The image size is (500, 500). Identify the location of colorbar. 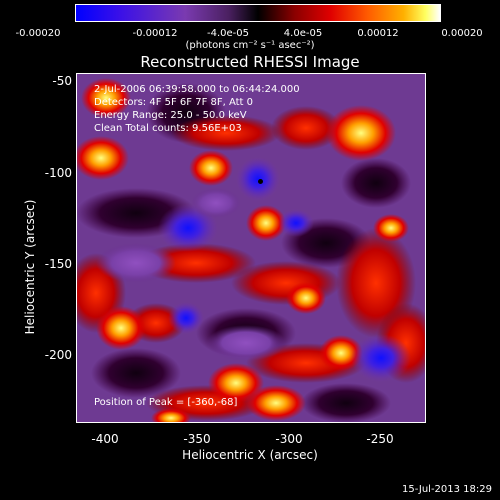
(258, 13).